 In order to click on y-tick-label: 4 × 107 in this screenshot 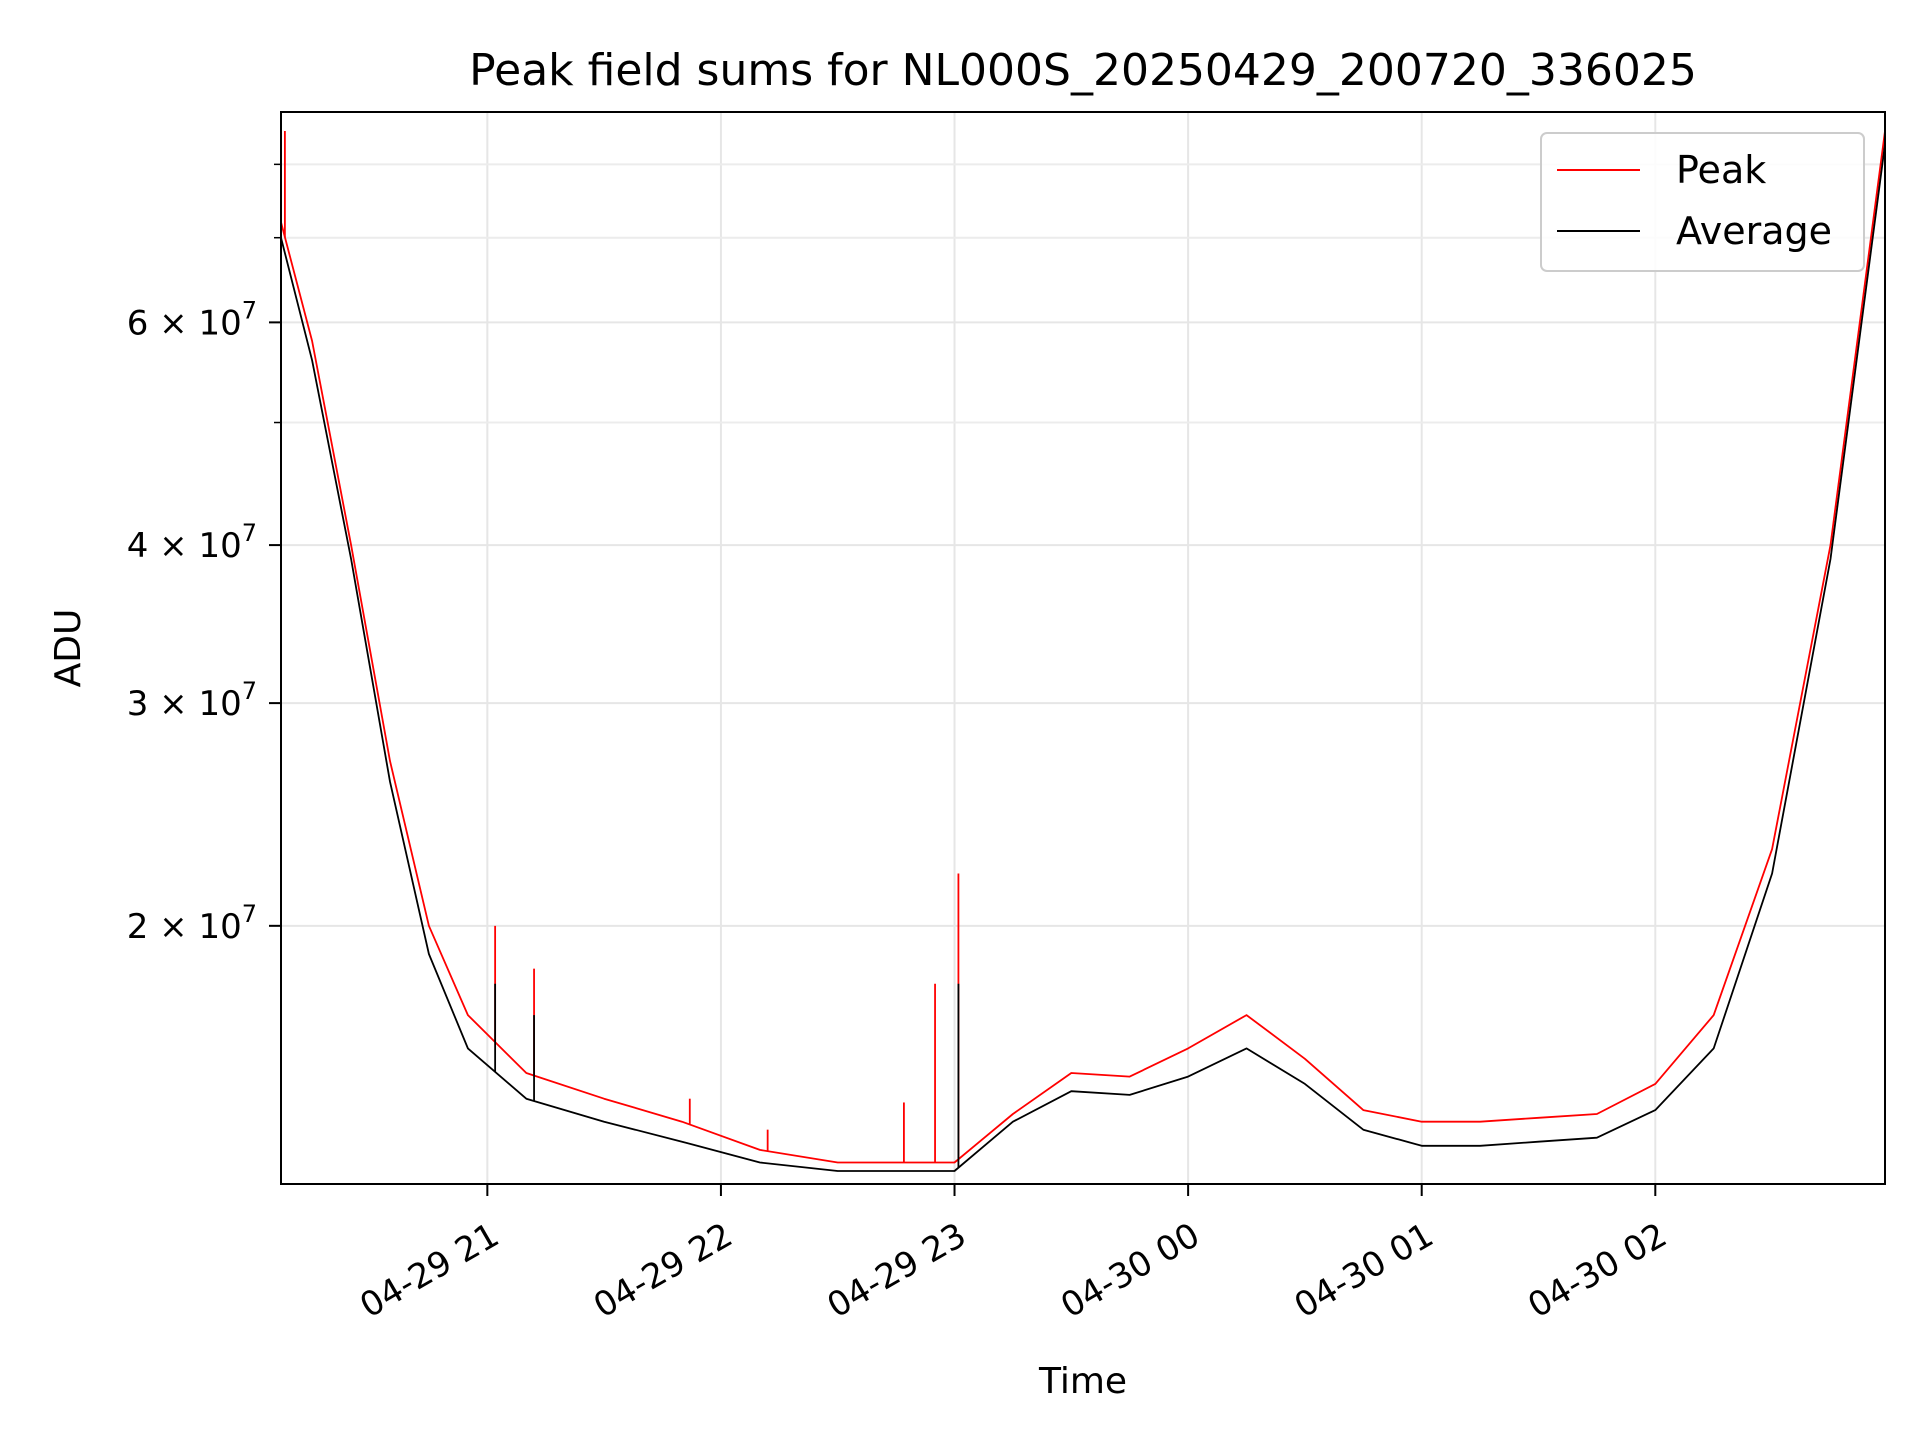, I will do `click(192, 542)`.